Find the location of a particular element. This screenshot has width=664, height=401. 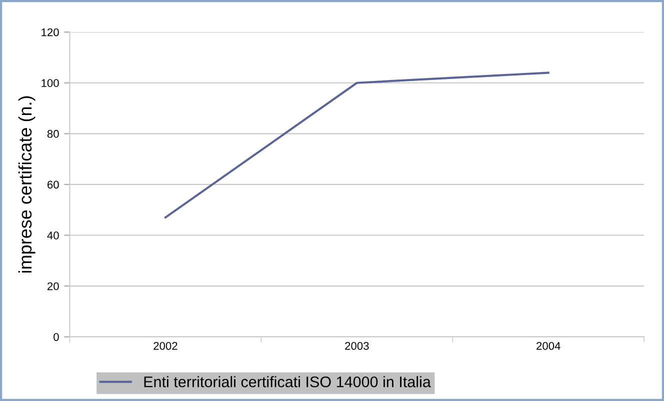

y-tick-label: 120 is located at coordinates (50, 32).